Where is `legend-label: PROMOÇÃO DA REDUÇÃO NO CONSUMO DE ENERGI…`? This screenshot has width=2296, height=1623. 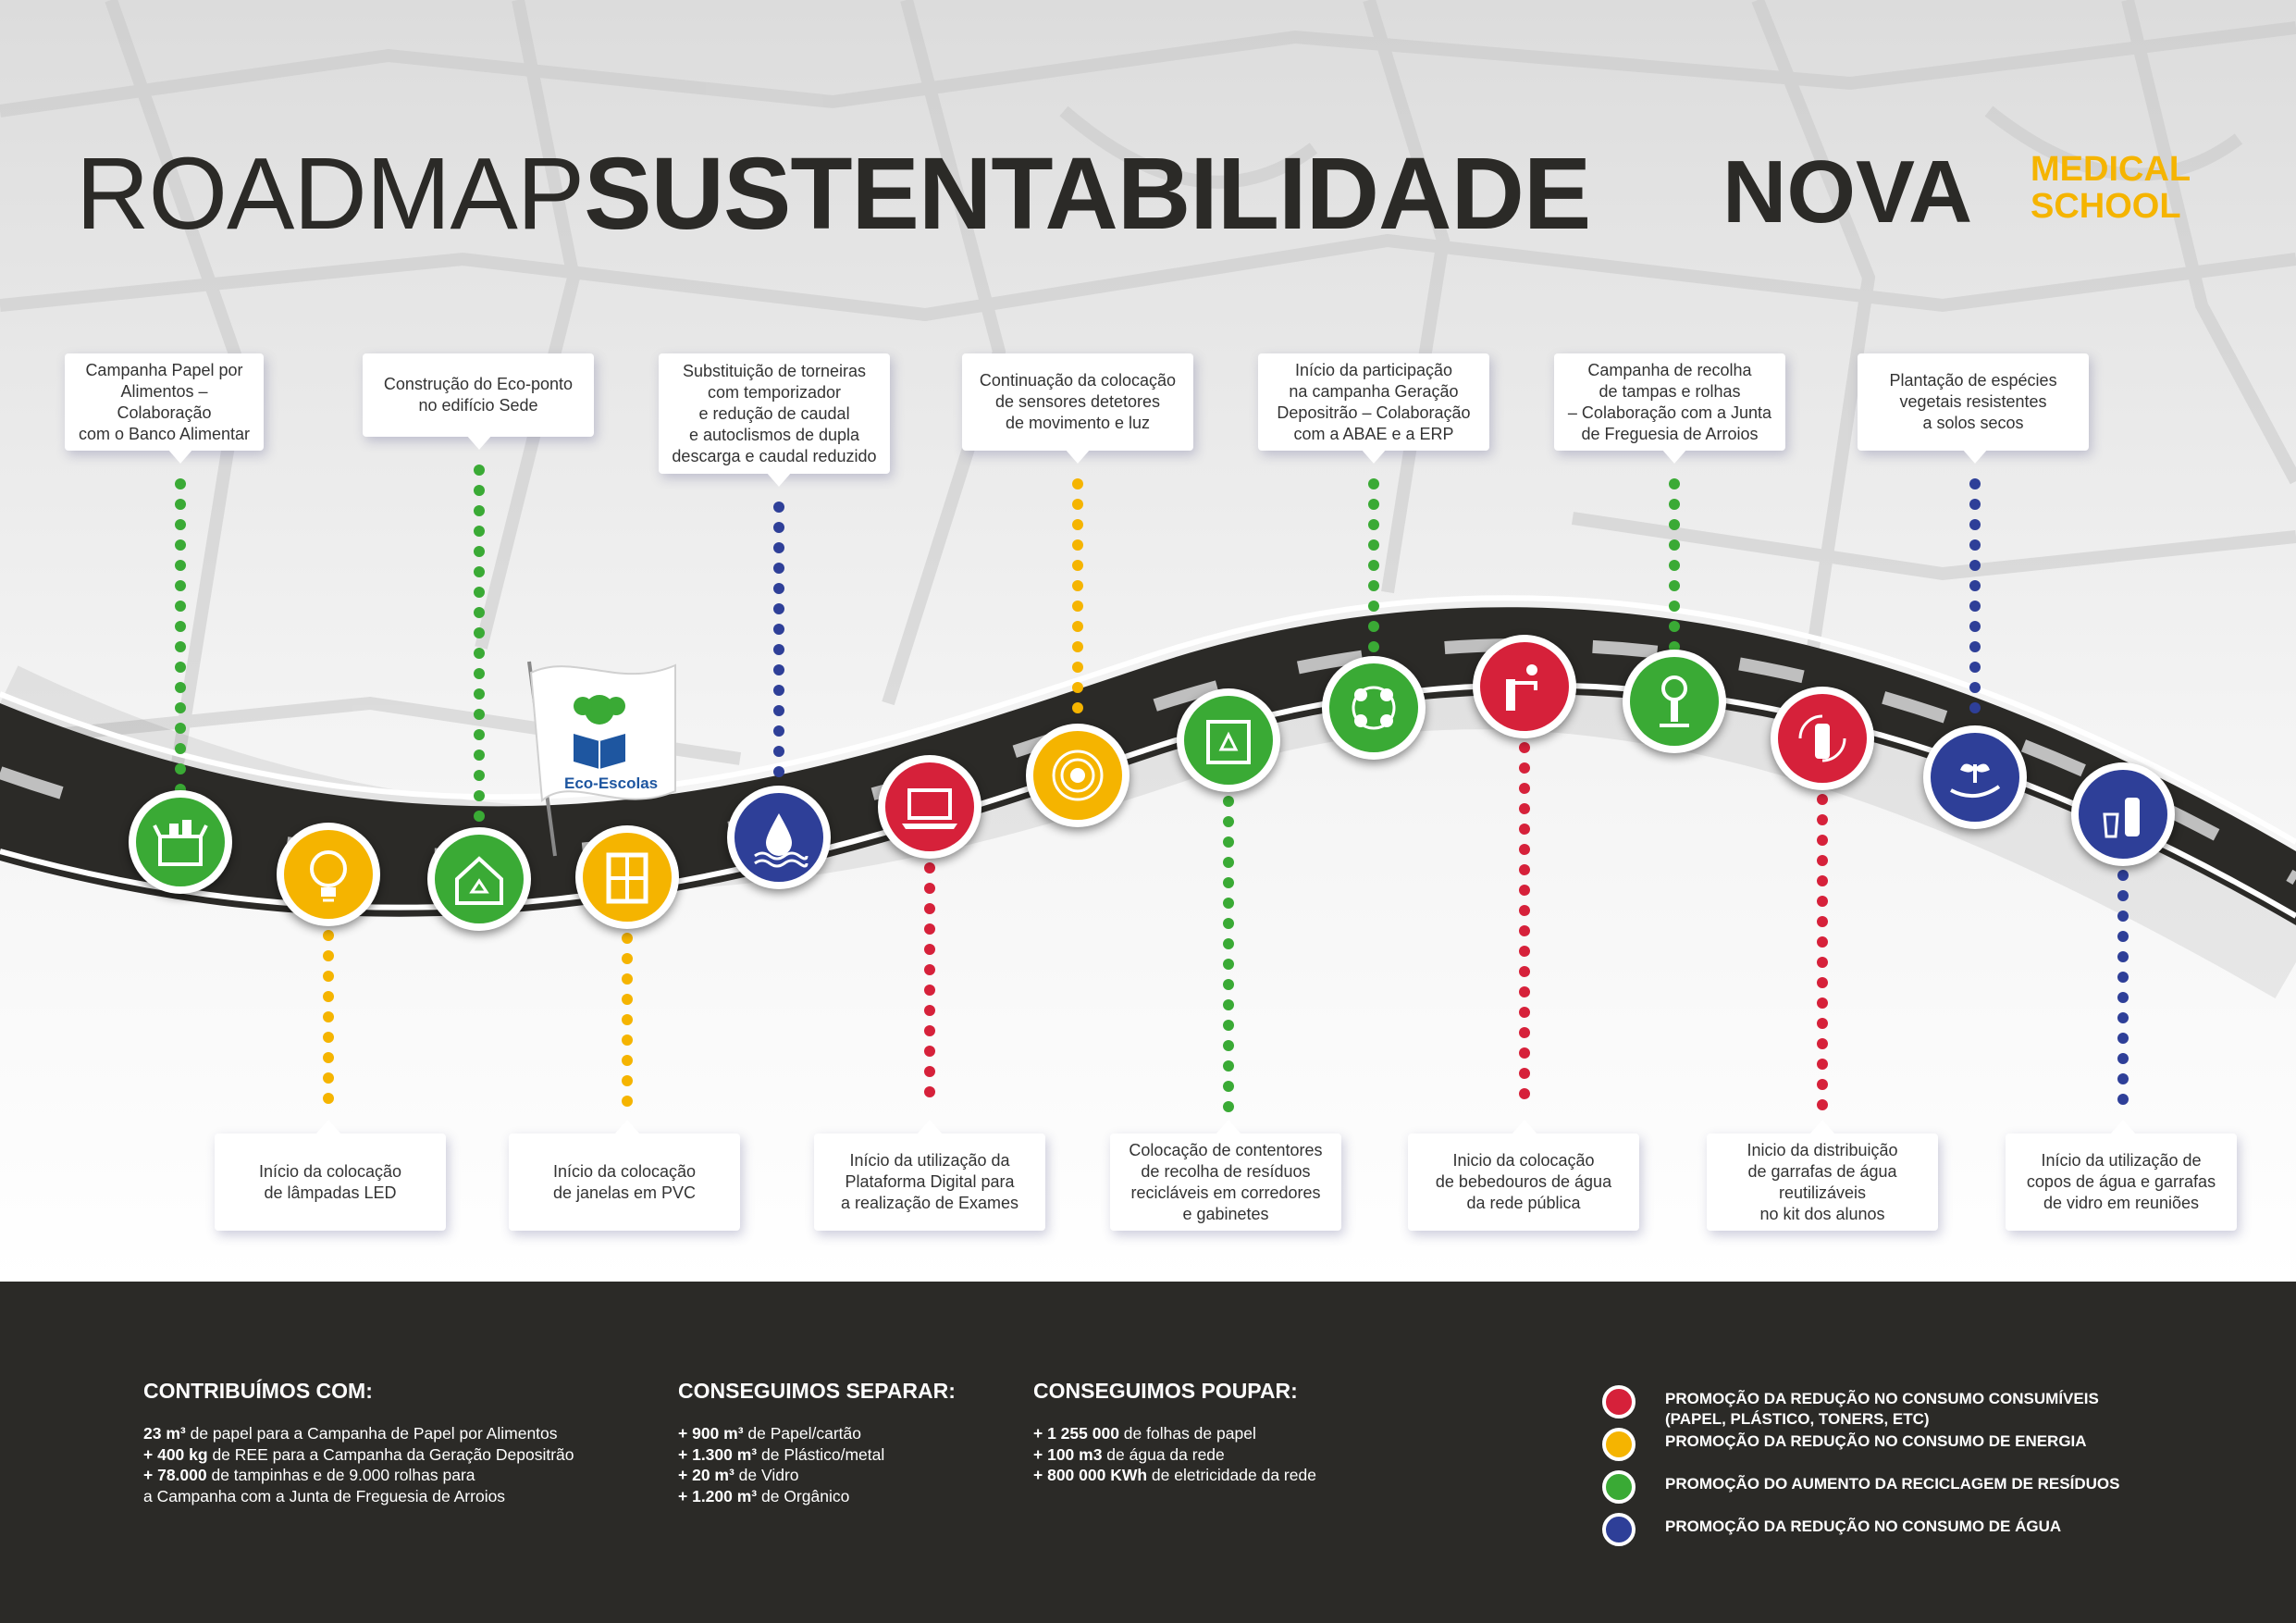 legend-label: PROMOÇÃO DA REDUÇÃO NO CONSUMO DE ENERGI… is located at coordinates (1876, 1441).